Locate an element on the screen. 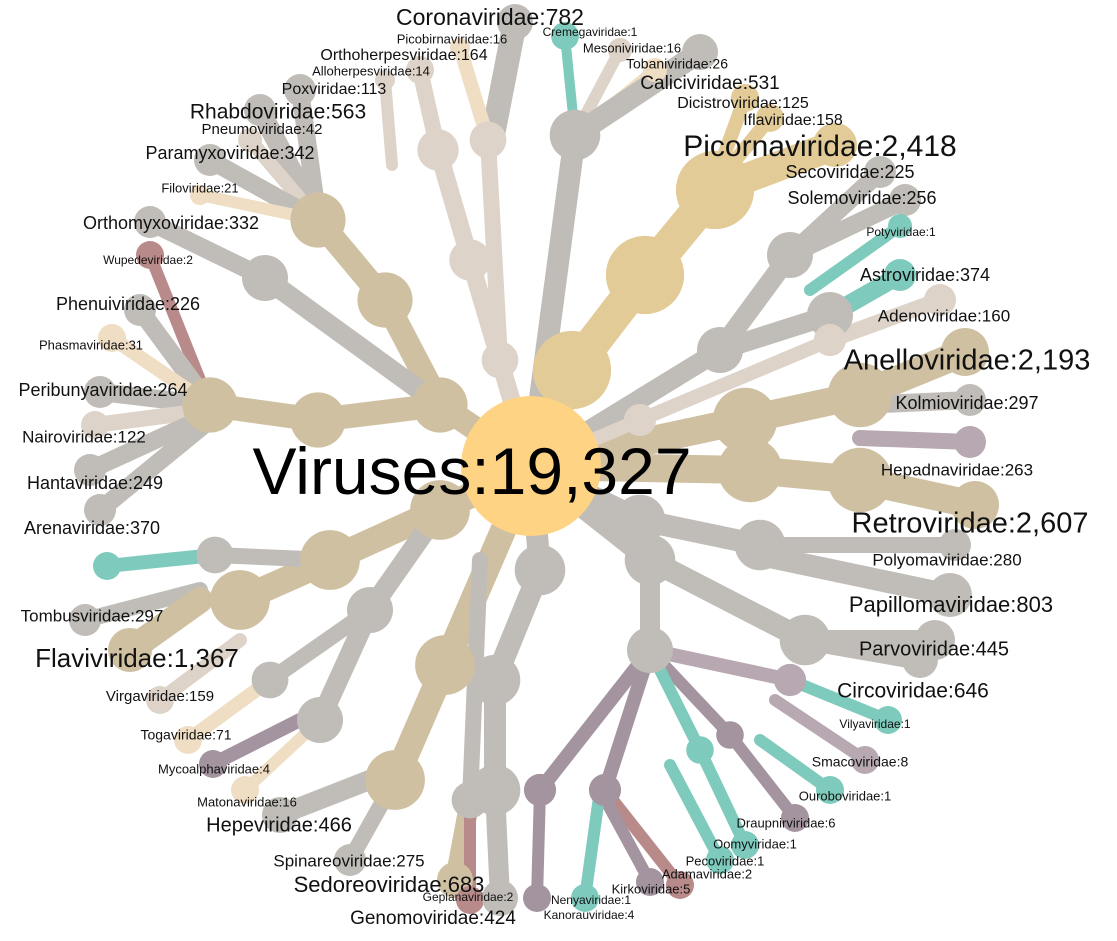 Image resolution: width=1117 pixels, height=941 pixels. family-label: Hepadnaviridae:263 is located at coordinates (957, 469).